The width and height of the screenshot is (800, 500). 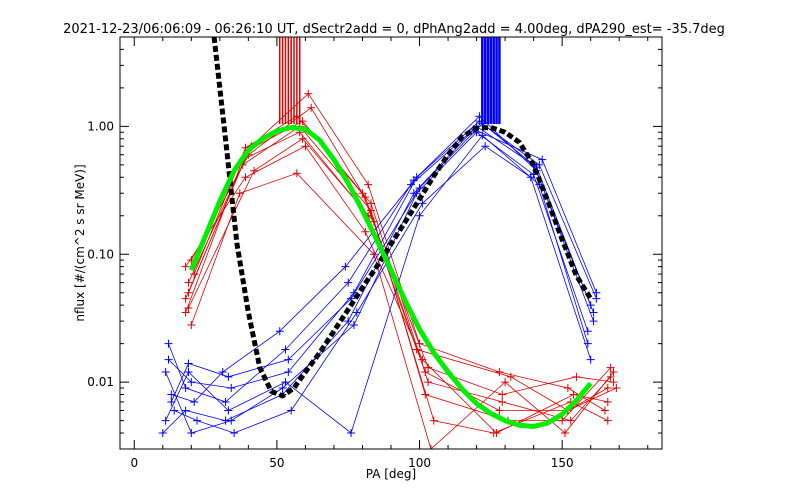 I want to click on x-tick-label-0: 0, so click(x=134, y=463).